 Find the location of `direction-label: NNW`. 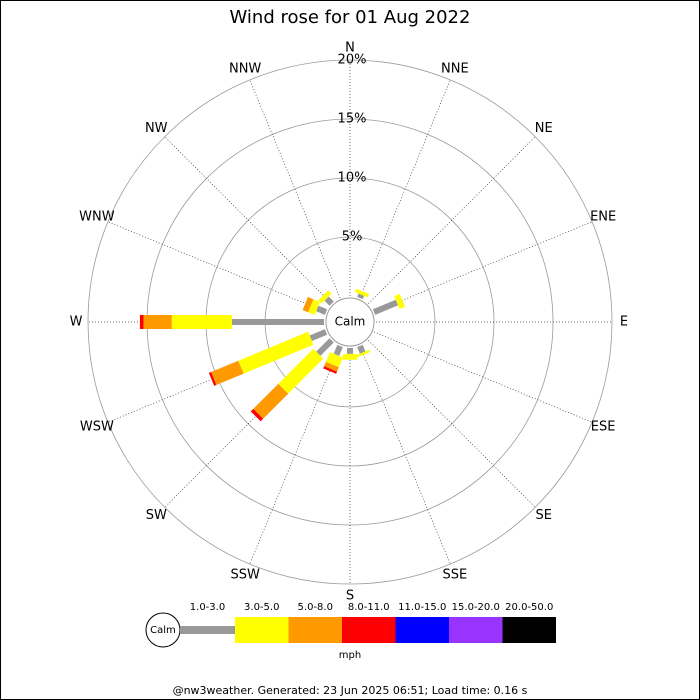

direction-label: NNW is located at coordinates (245, 68).